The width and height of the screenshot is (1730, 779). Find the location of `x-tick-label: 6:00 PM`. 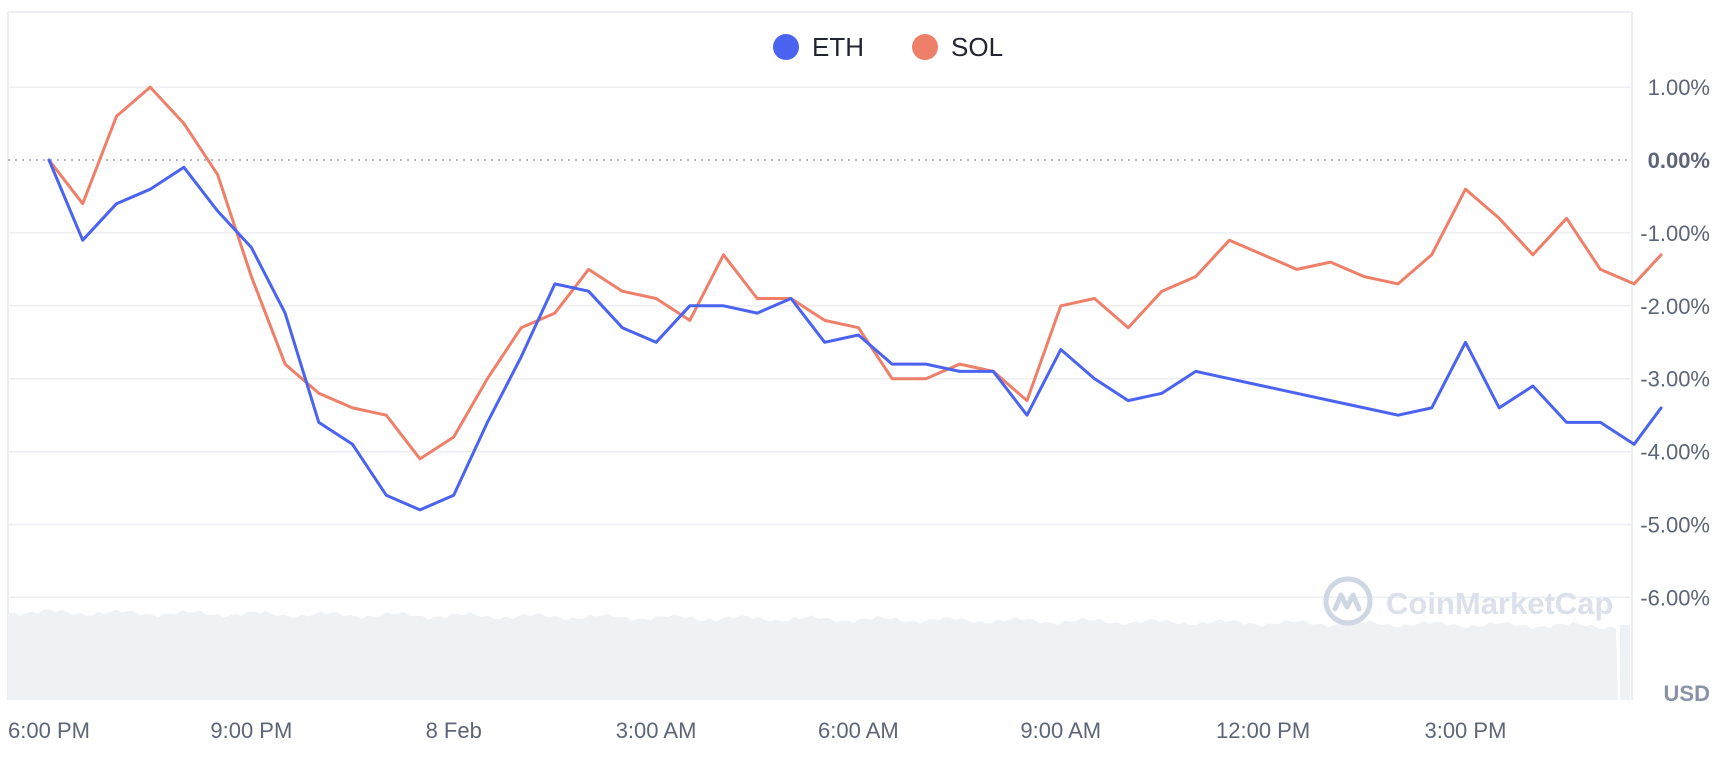

x-tick-label: 6:00 PM is located at coordinates (49, 730).